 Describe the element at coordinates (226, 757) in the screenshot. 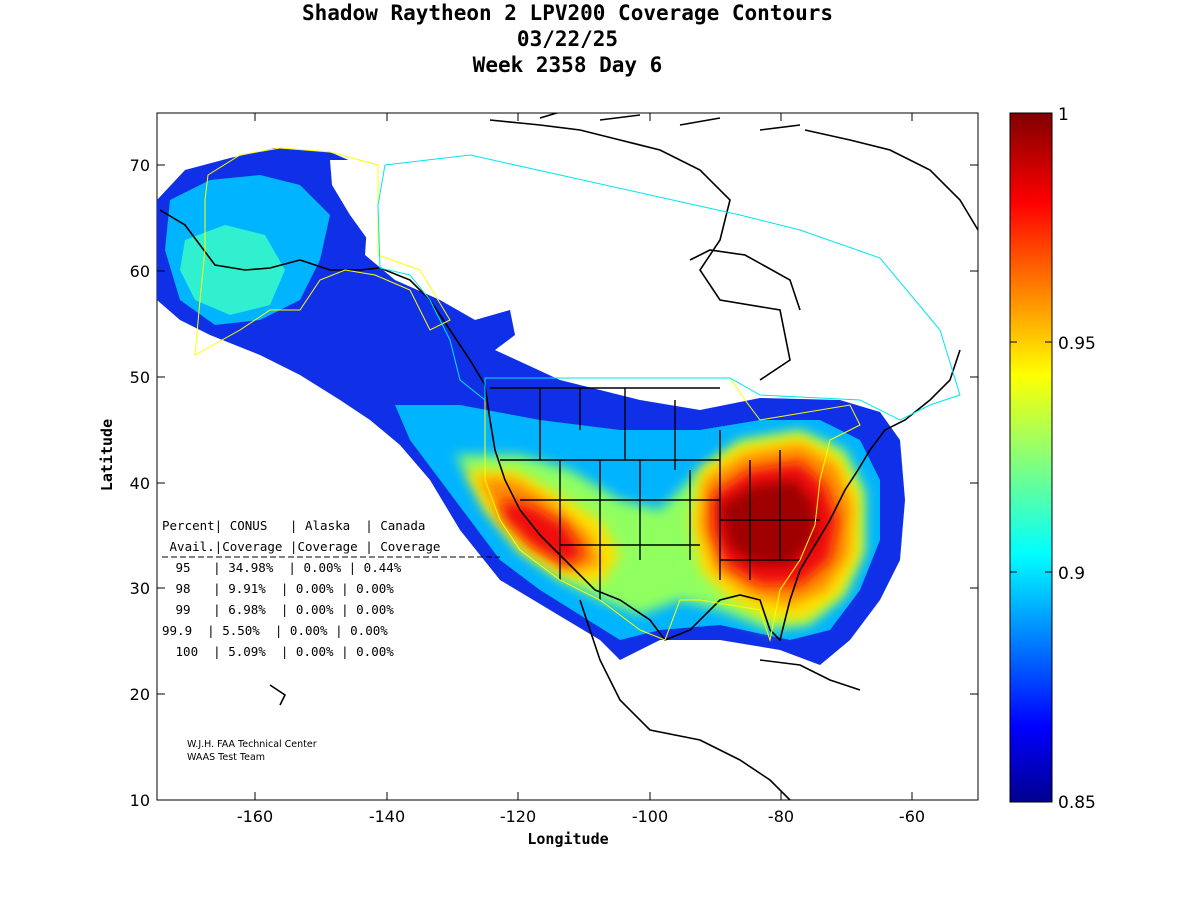

I see `credit-line-2: WAAS Test Team` at that location.